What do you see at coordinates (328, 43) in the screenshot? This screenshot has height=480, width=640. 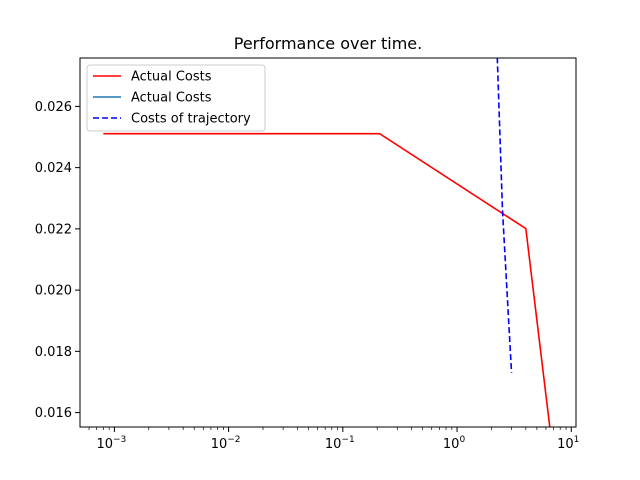 I see `chart-title: Performance over time.` at bounding box center [328, 43].